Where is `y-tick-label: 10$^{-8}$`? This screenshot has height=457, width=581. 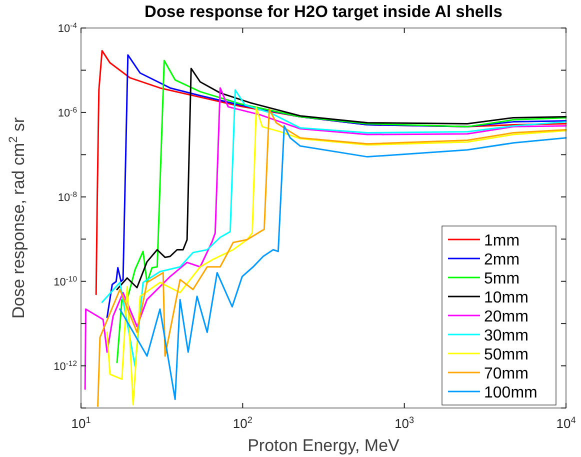 y-tick-label: 10$^{-8}$ is located at coordinates (67, 196).